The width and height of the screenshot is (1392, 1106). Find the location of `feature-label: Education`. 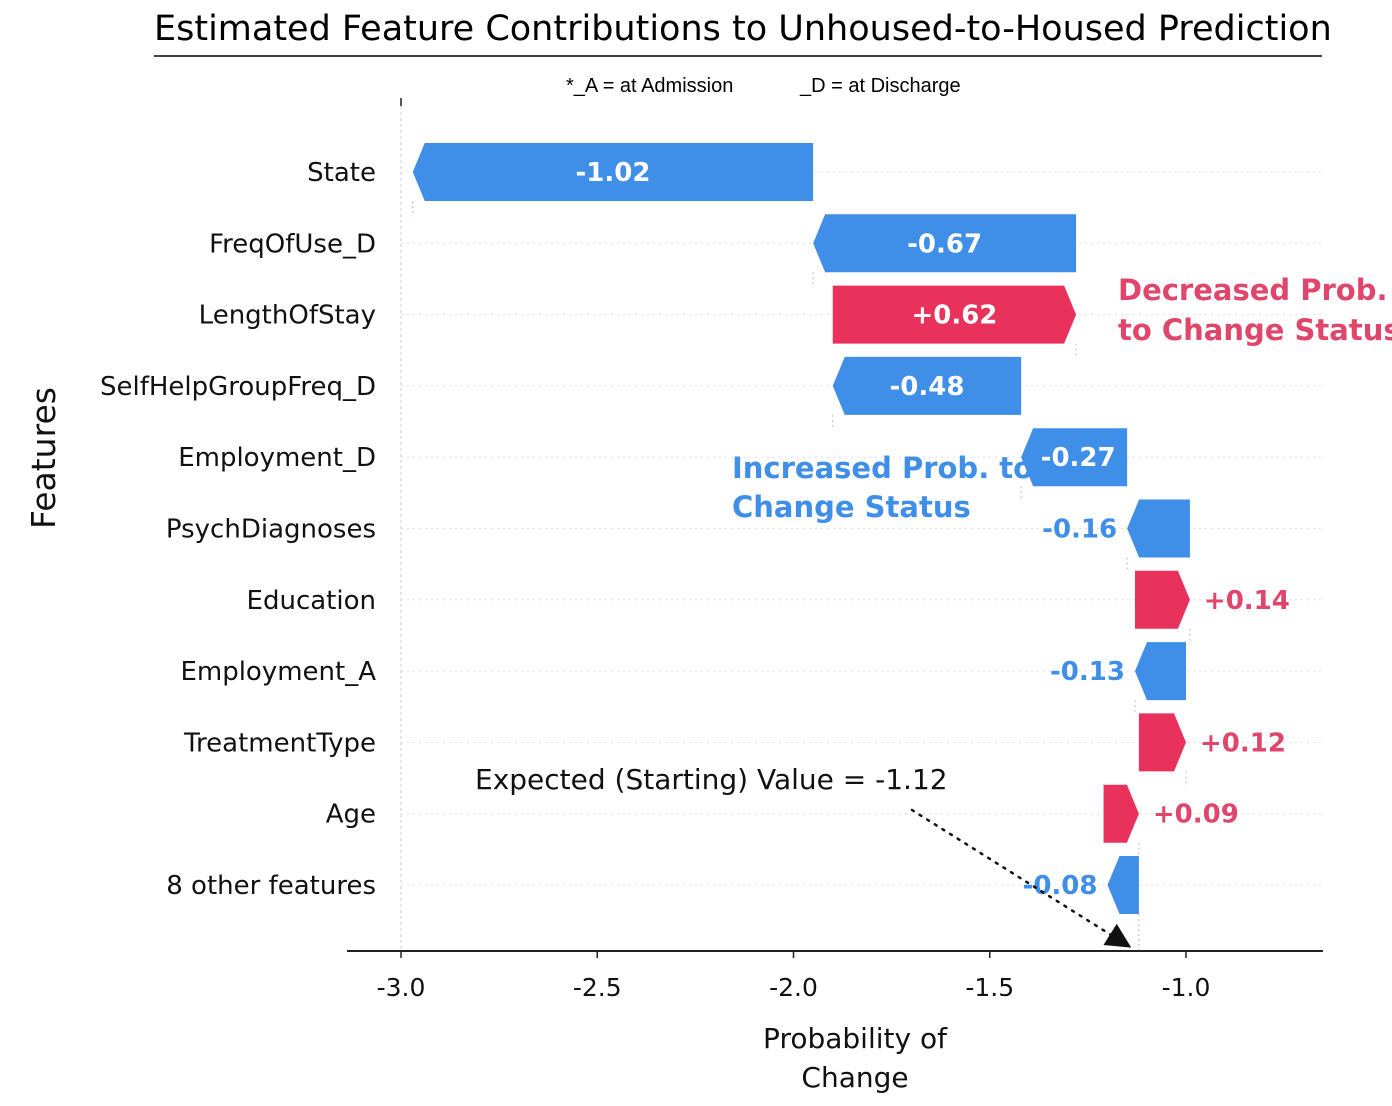

feature-label: Education is located at coordinates (311, 601).